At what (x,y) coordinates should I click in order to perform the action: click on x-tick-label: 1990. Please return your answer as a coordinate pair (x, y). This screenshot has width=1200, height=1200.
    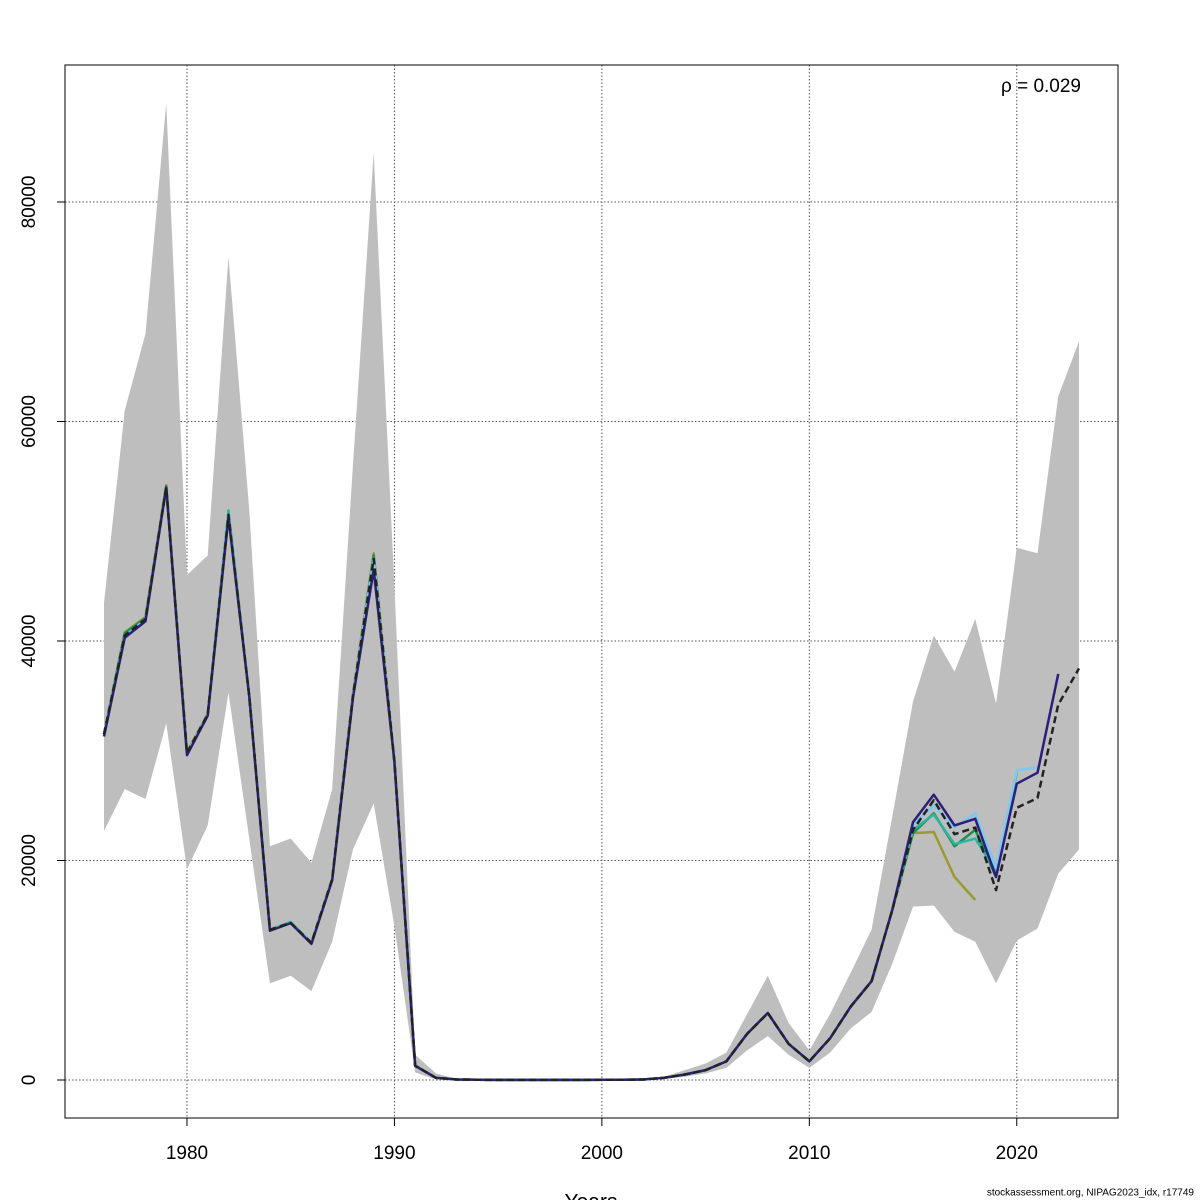
    Looking at the image, I should click on (394, 1153).